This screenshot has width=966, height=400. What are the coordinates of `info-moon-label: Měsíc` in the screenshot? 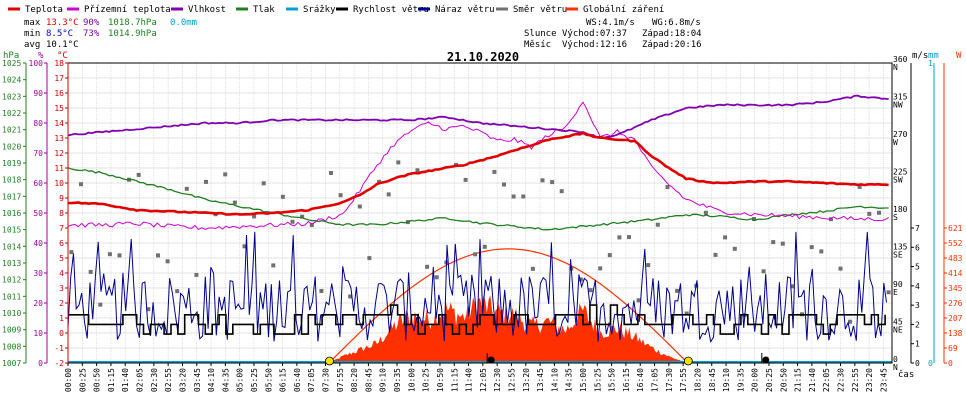 It's located at (537, 45).